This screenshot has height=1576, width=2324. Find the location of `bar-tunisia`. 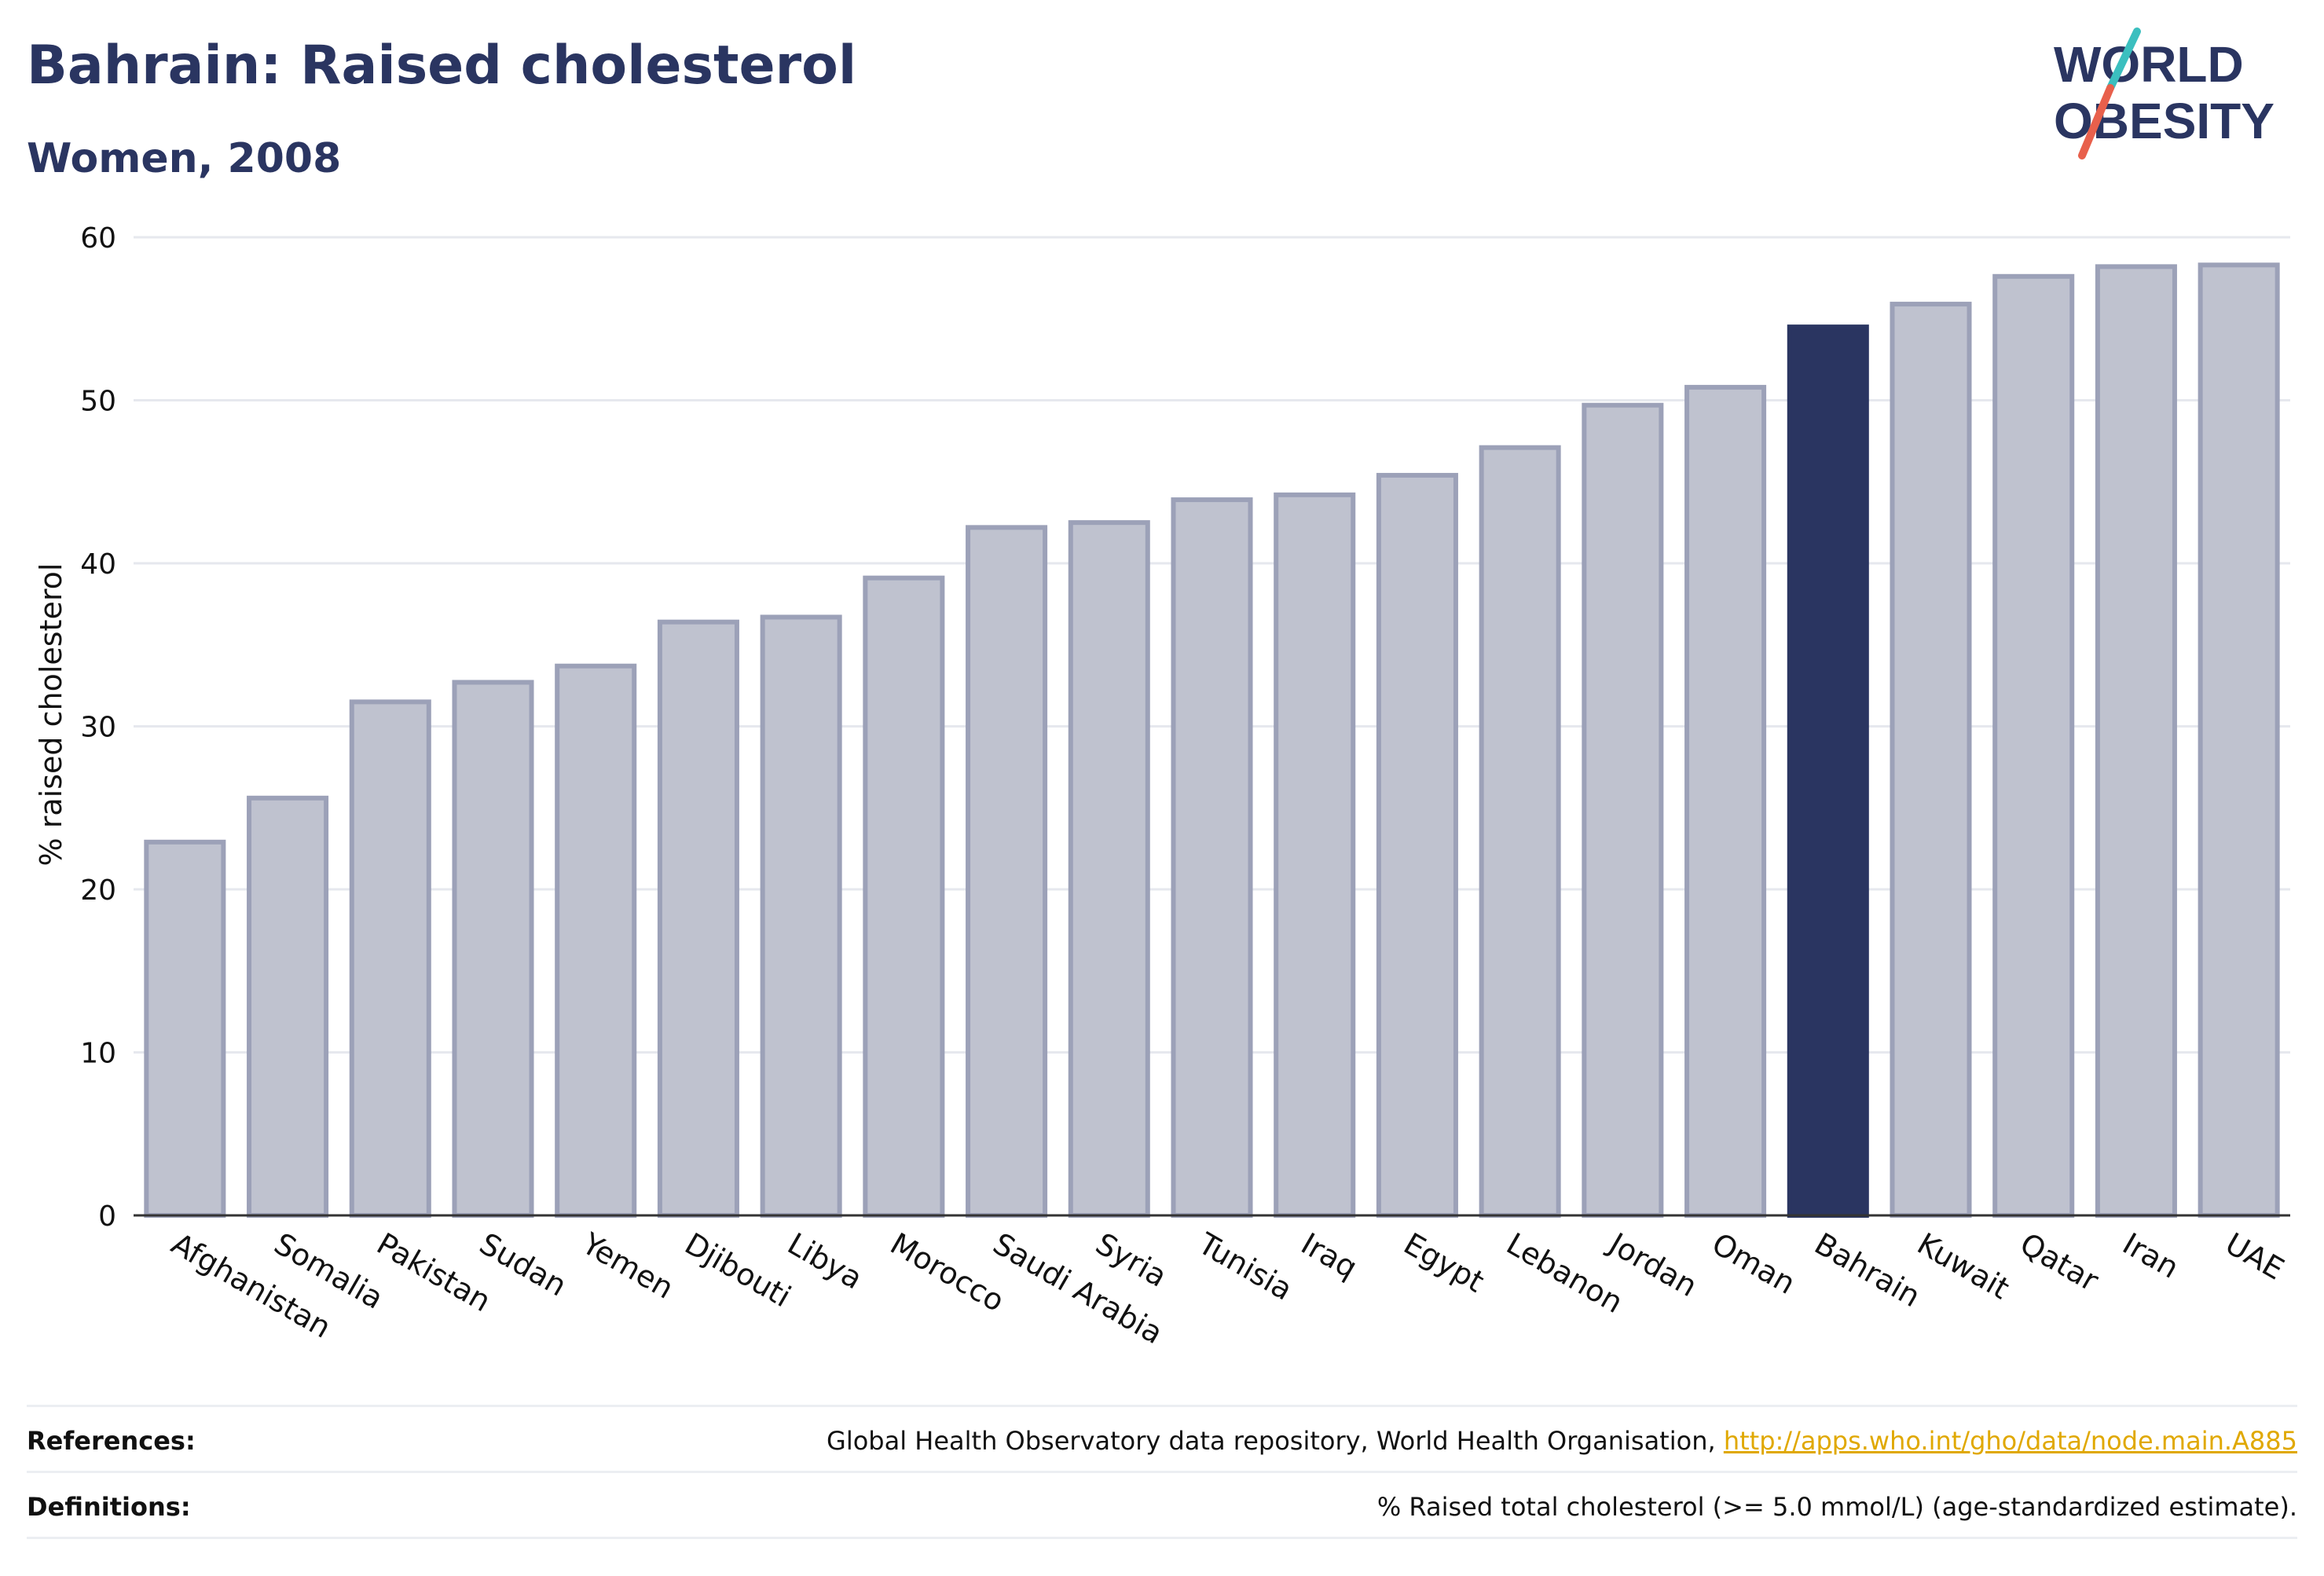

bar-tunisia is located at coordinates (1212, 857).